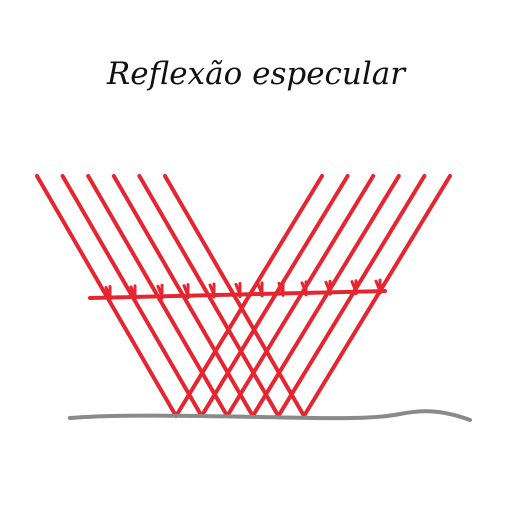  I want to click on reflecting-surface, so click(270, 415).